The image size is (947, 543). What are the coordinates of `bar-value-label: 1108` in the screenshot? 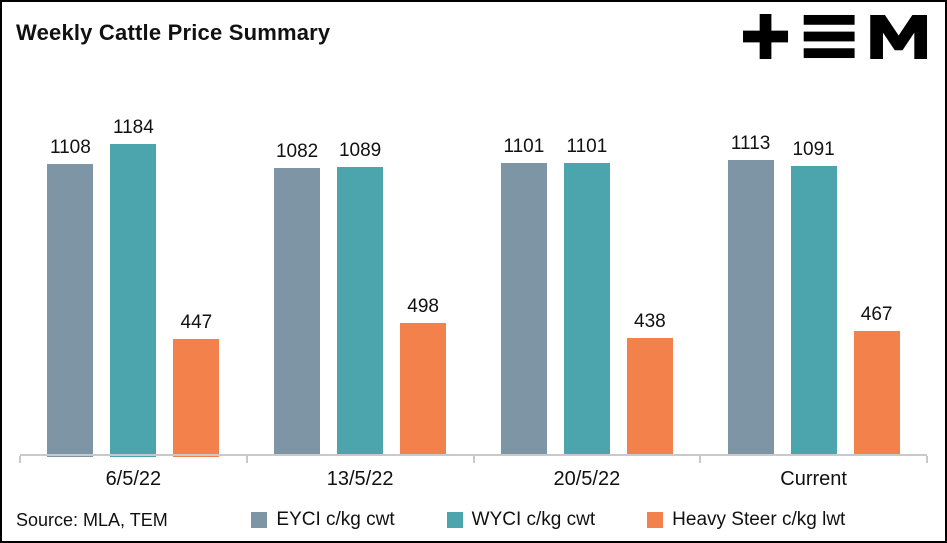 It's located at (70, 148).